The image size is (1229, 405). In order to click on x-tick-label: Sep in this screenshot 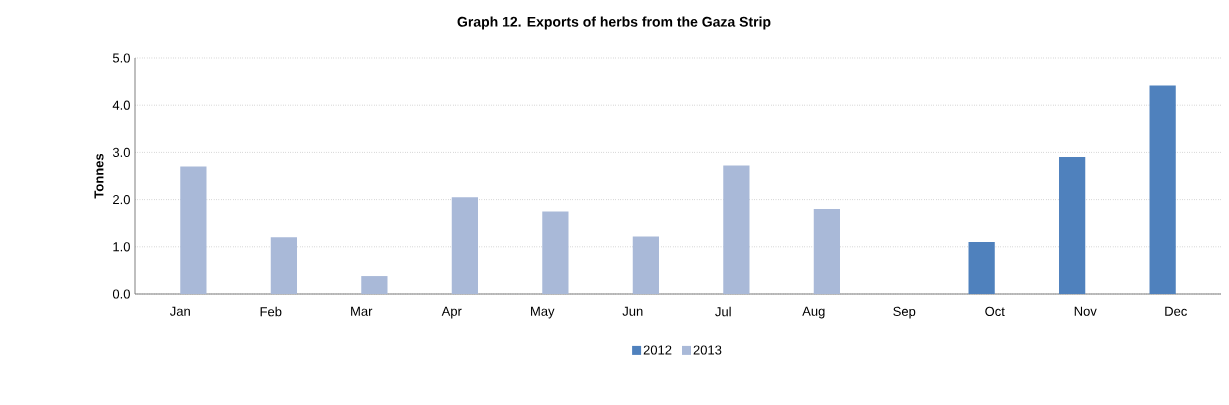, I will do `click(904, 312)`.